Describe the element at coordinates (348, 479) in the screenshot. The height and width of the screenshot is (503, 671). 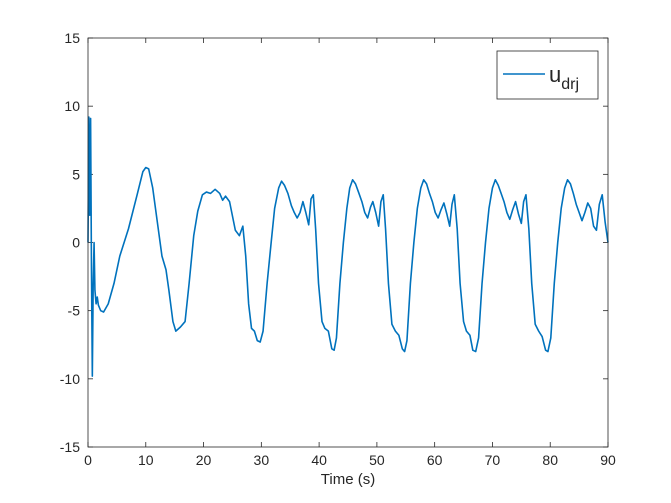
I see `x-axis-label: Time (s)` at that location.